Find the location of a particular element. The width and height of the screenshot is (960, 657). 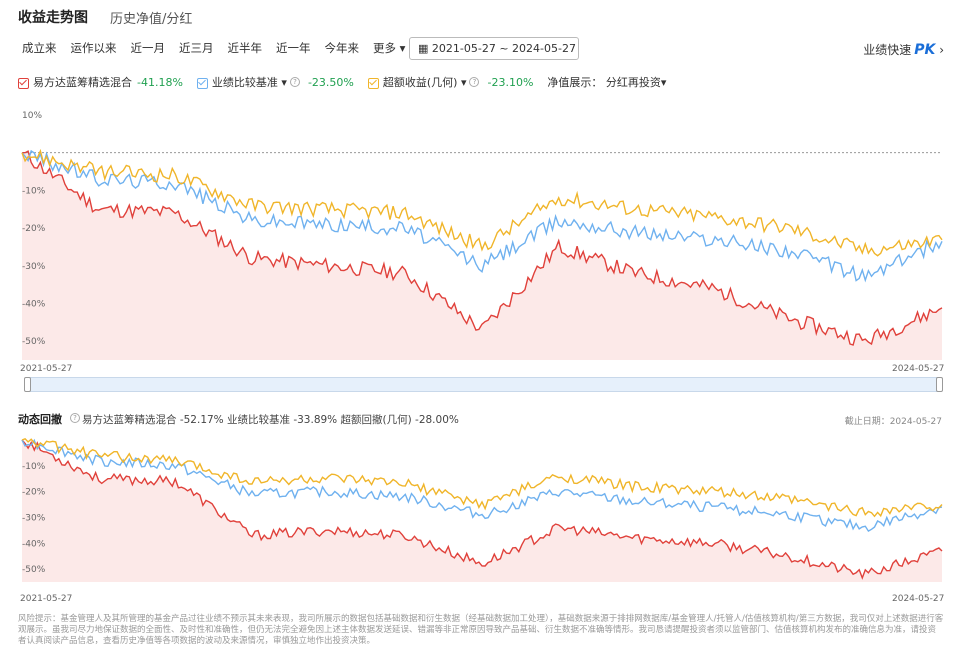

range-since-inception: 成立来 is located at coordinates (39, 48).